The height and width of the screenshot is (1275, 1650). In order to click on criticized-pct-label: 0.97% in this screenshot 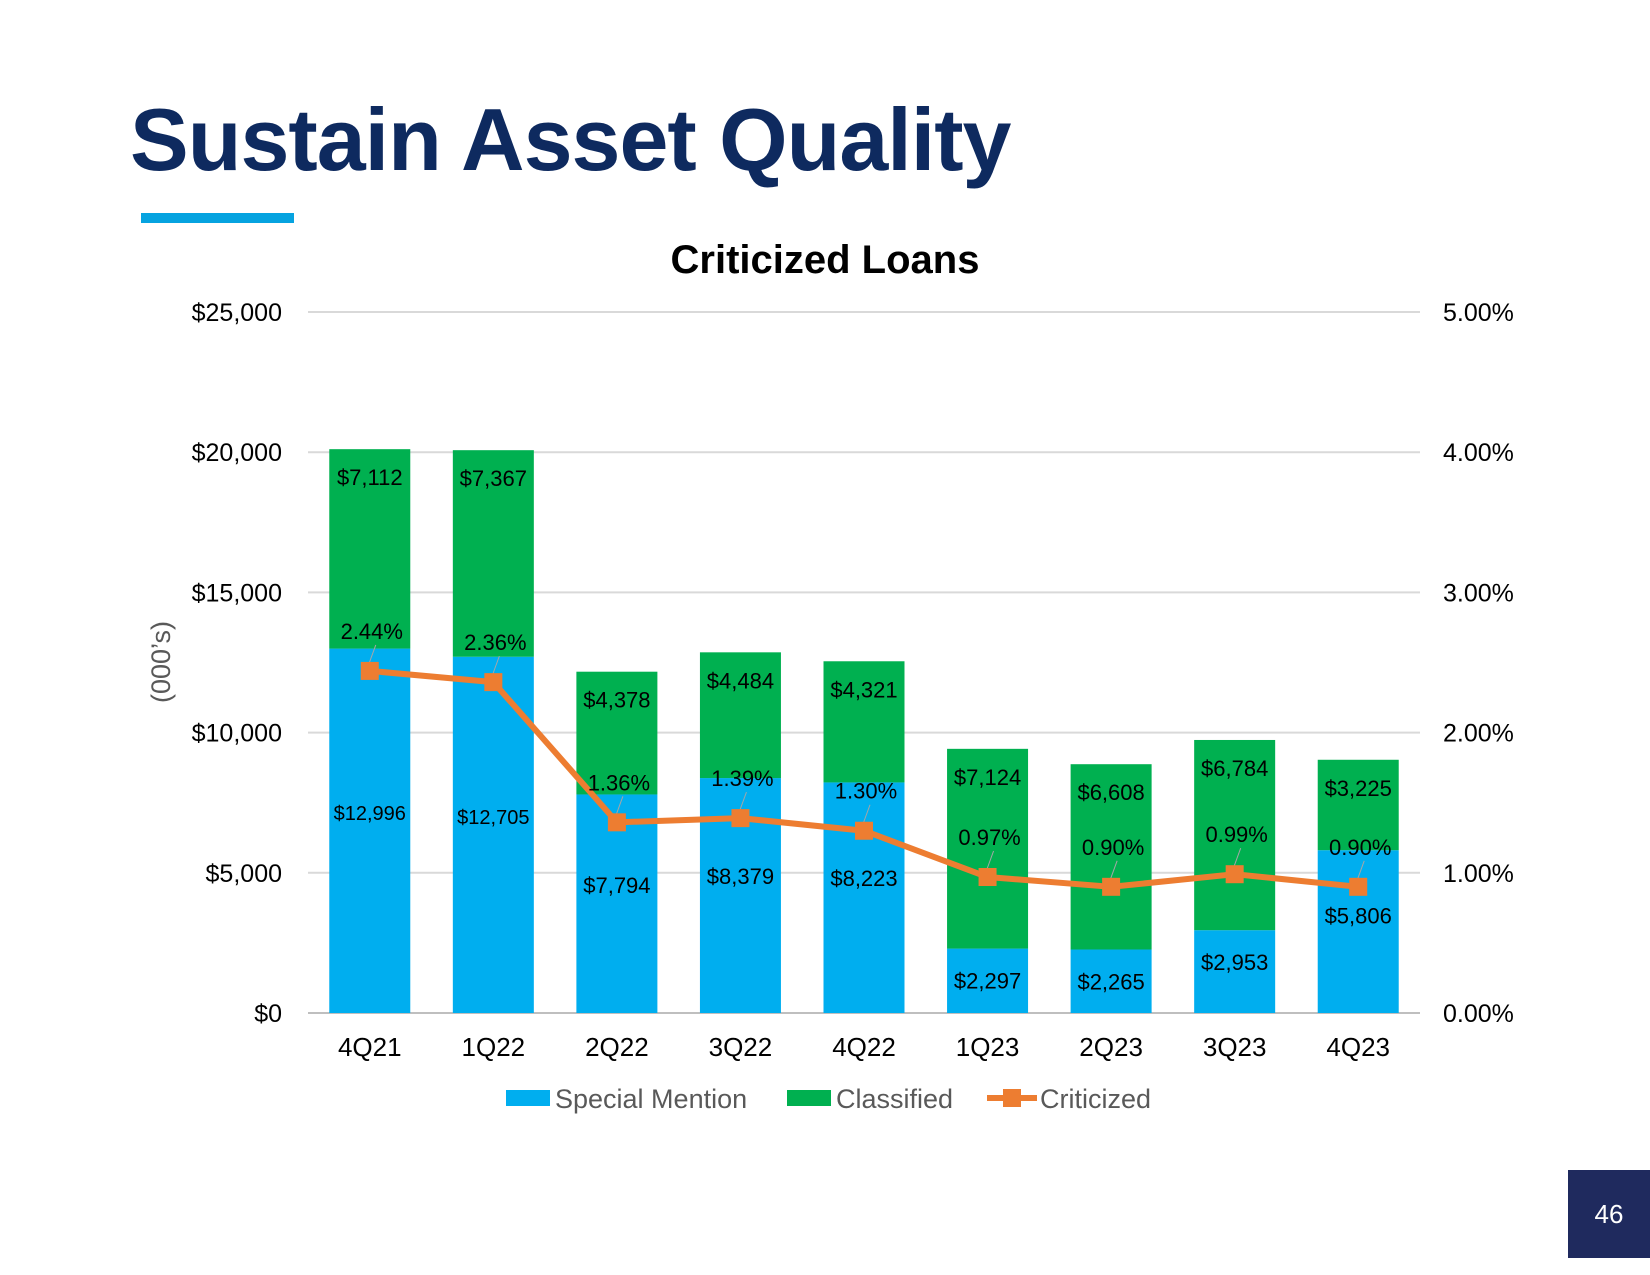, I will do `click(989, 837)`.